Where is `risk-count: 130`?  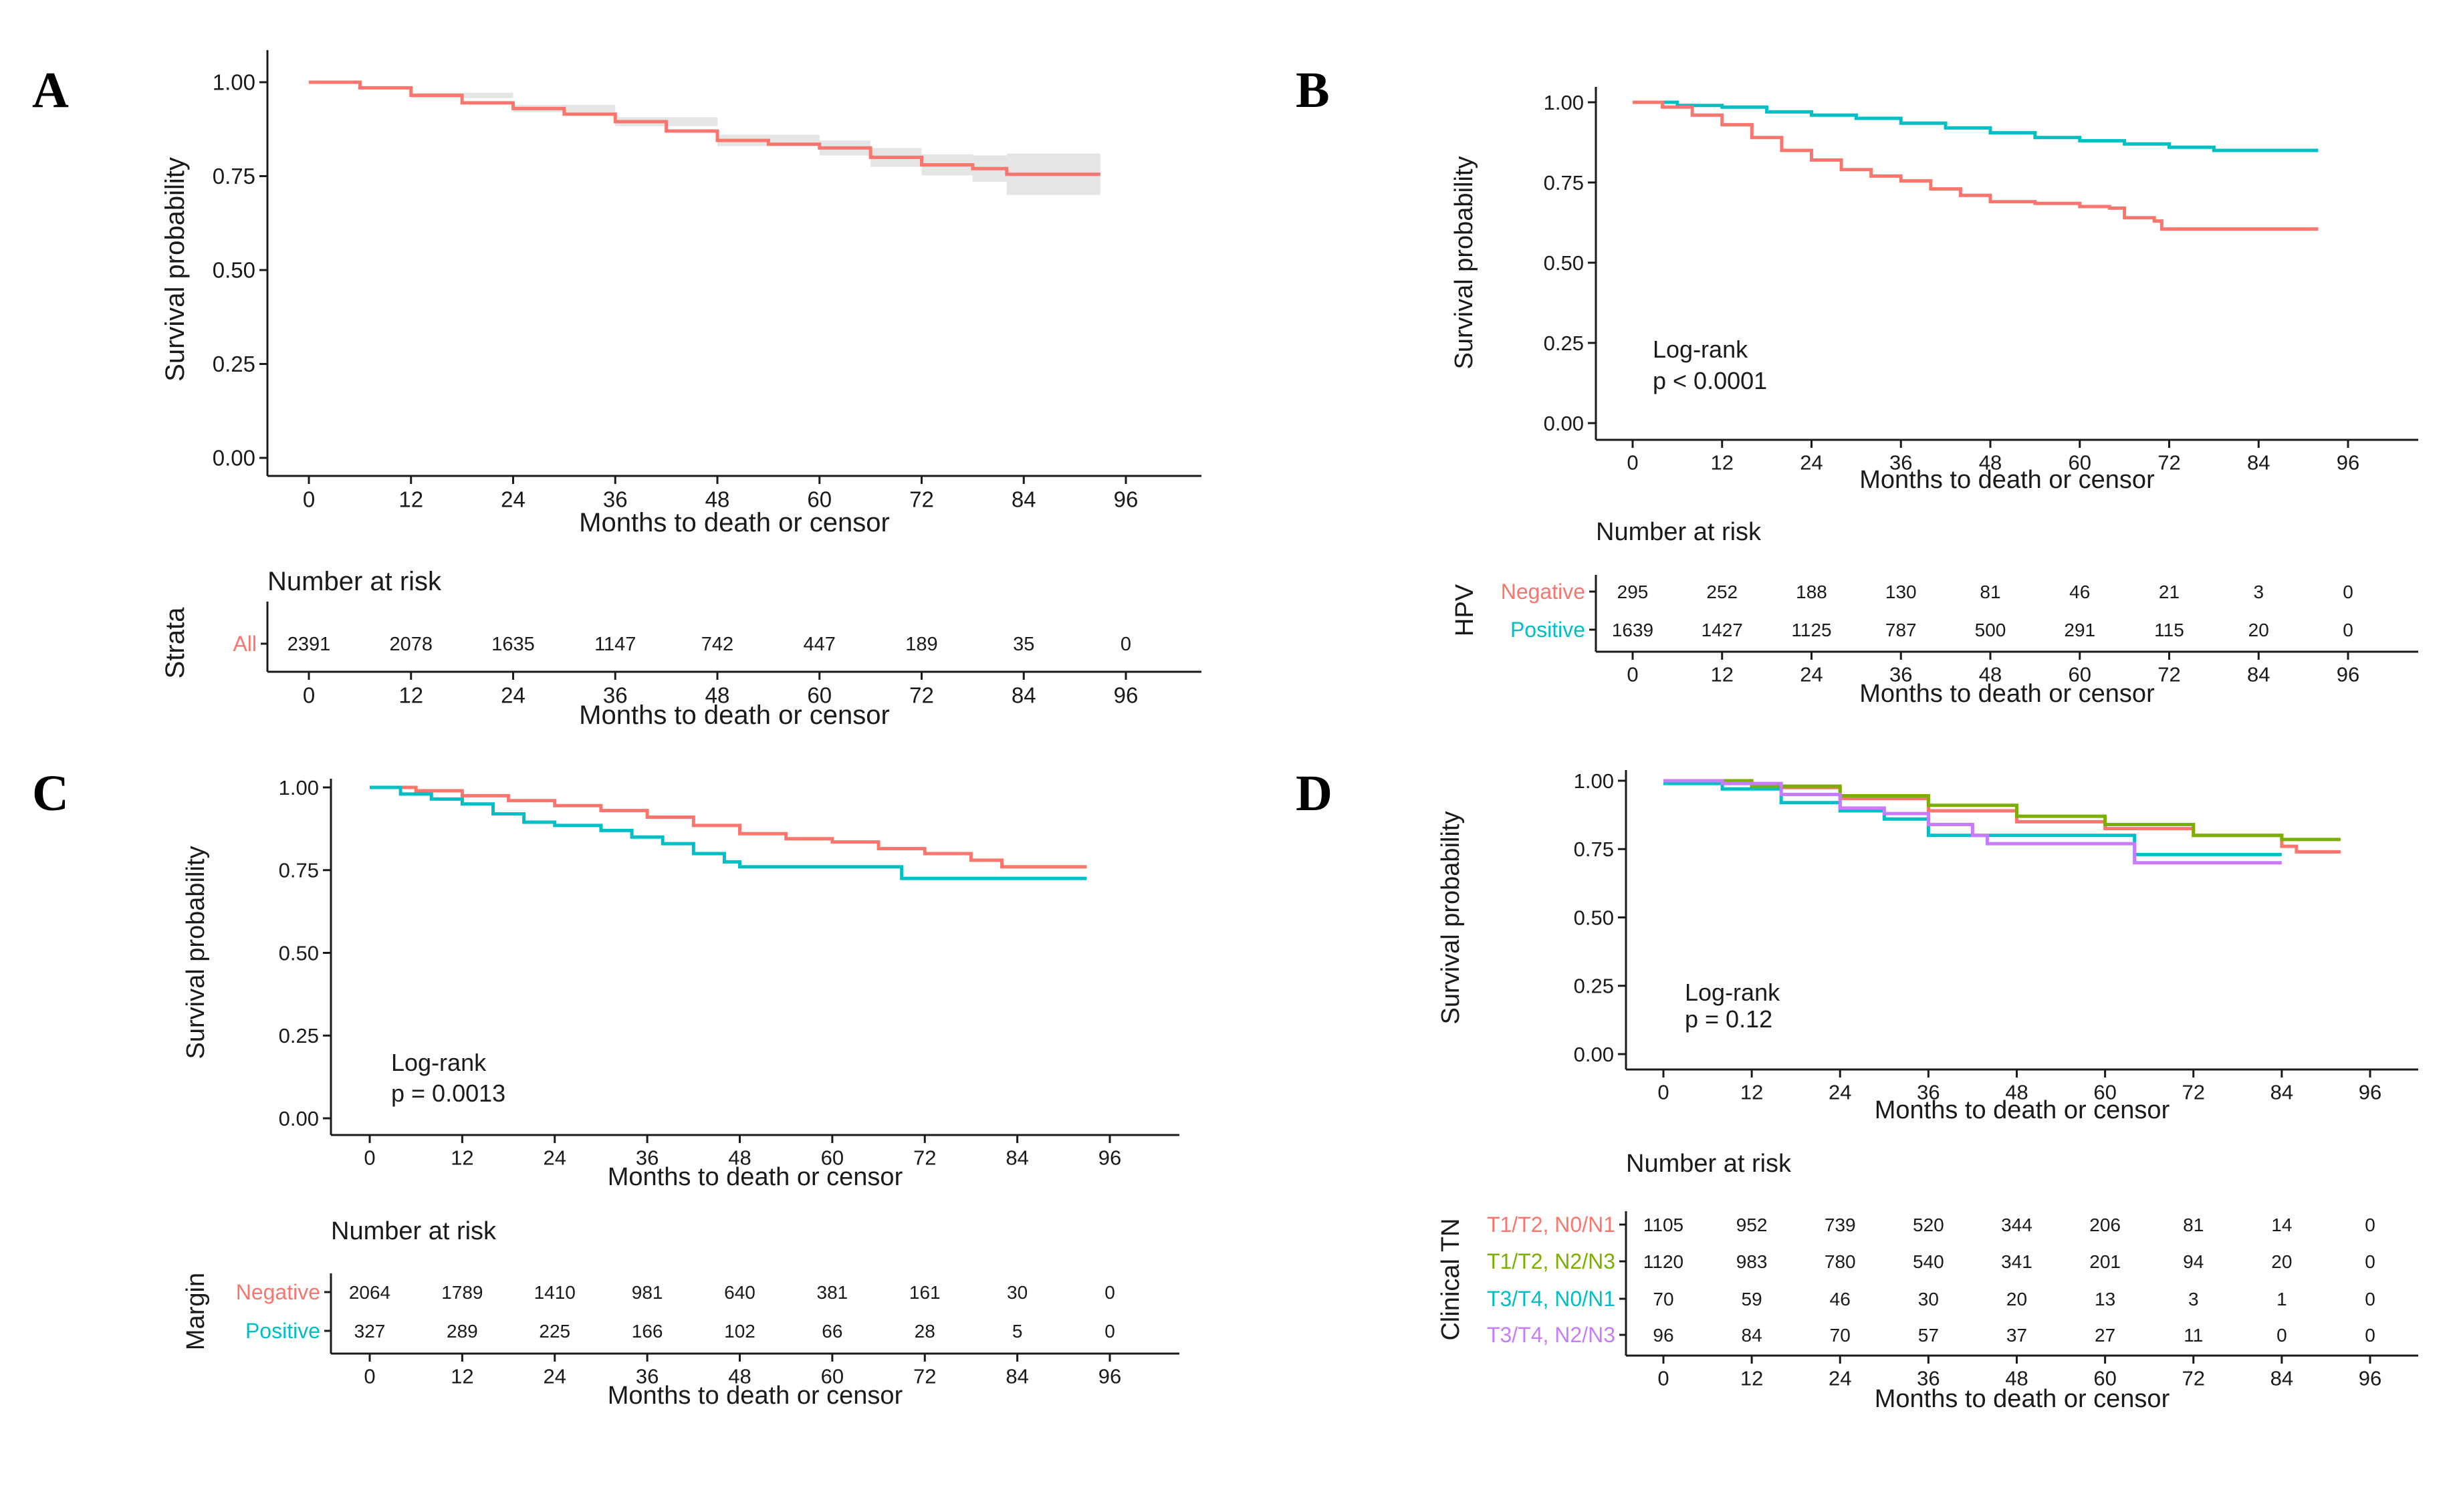
risk-count: 130 is located at coordinates (1901, 592).